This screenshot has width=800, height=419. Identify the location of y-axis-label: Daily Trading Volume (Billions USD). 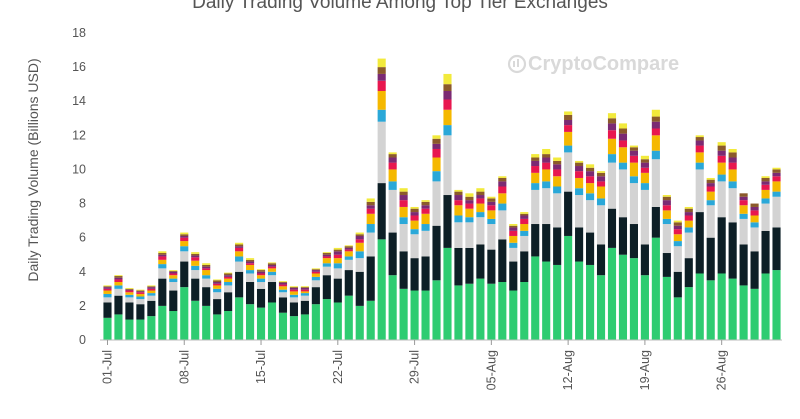
(33, 169).